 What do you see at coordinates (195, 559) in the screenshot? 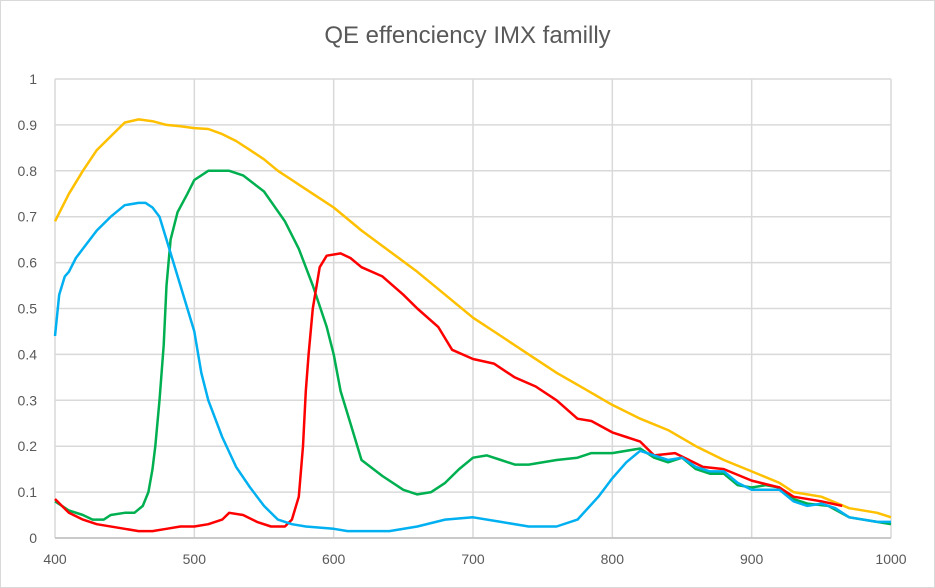
I see `x-tick-label: 500` at bounding box center [195, 559].